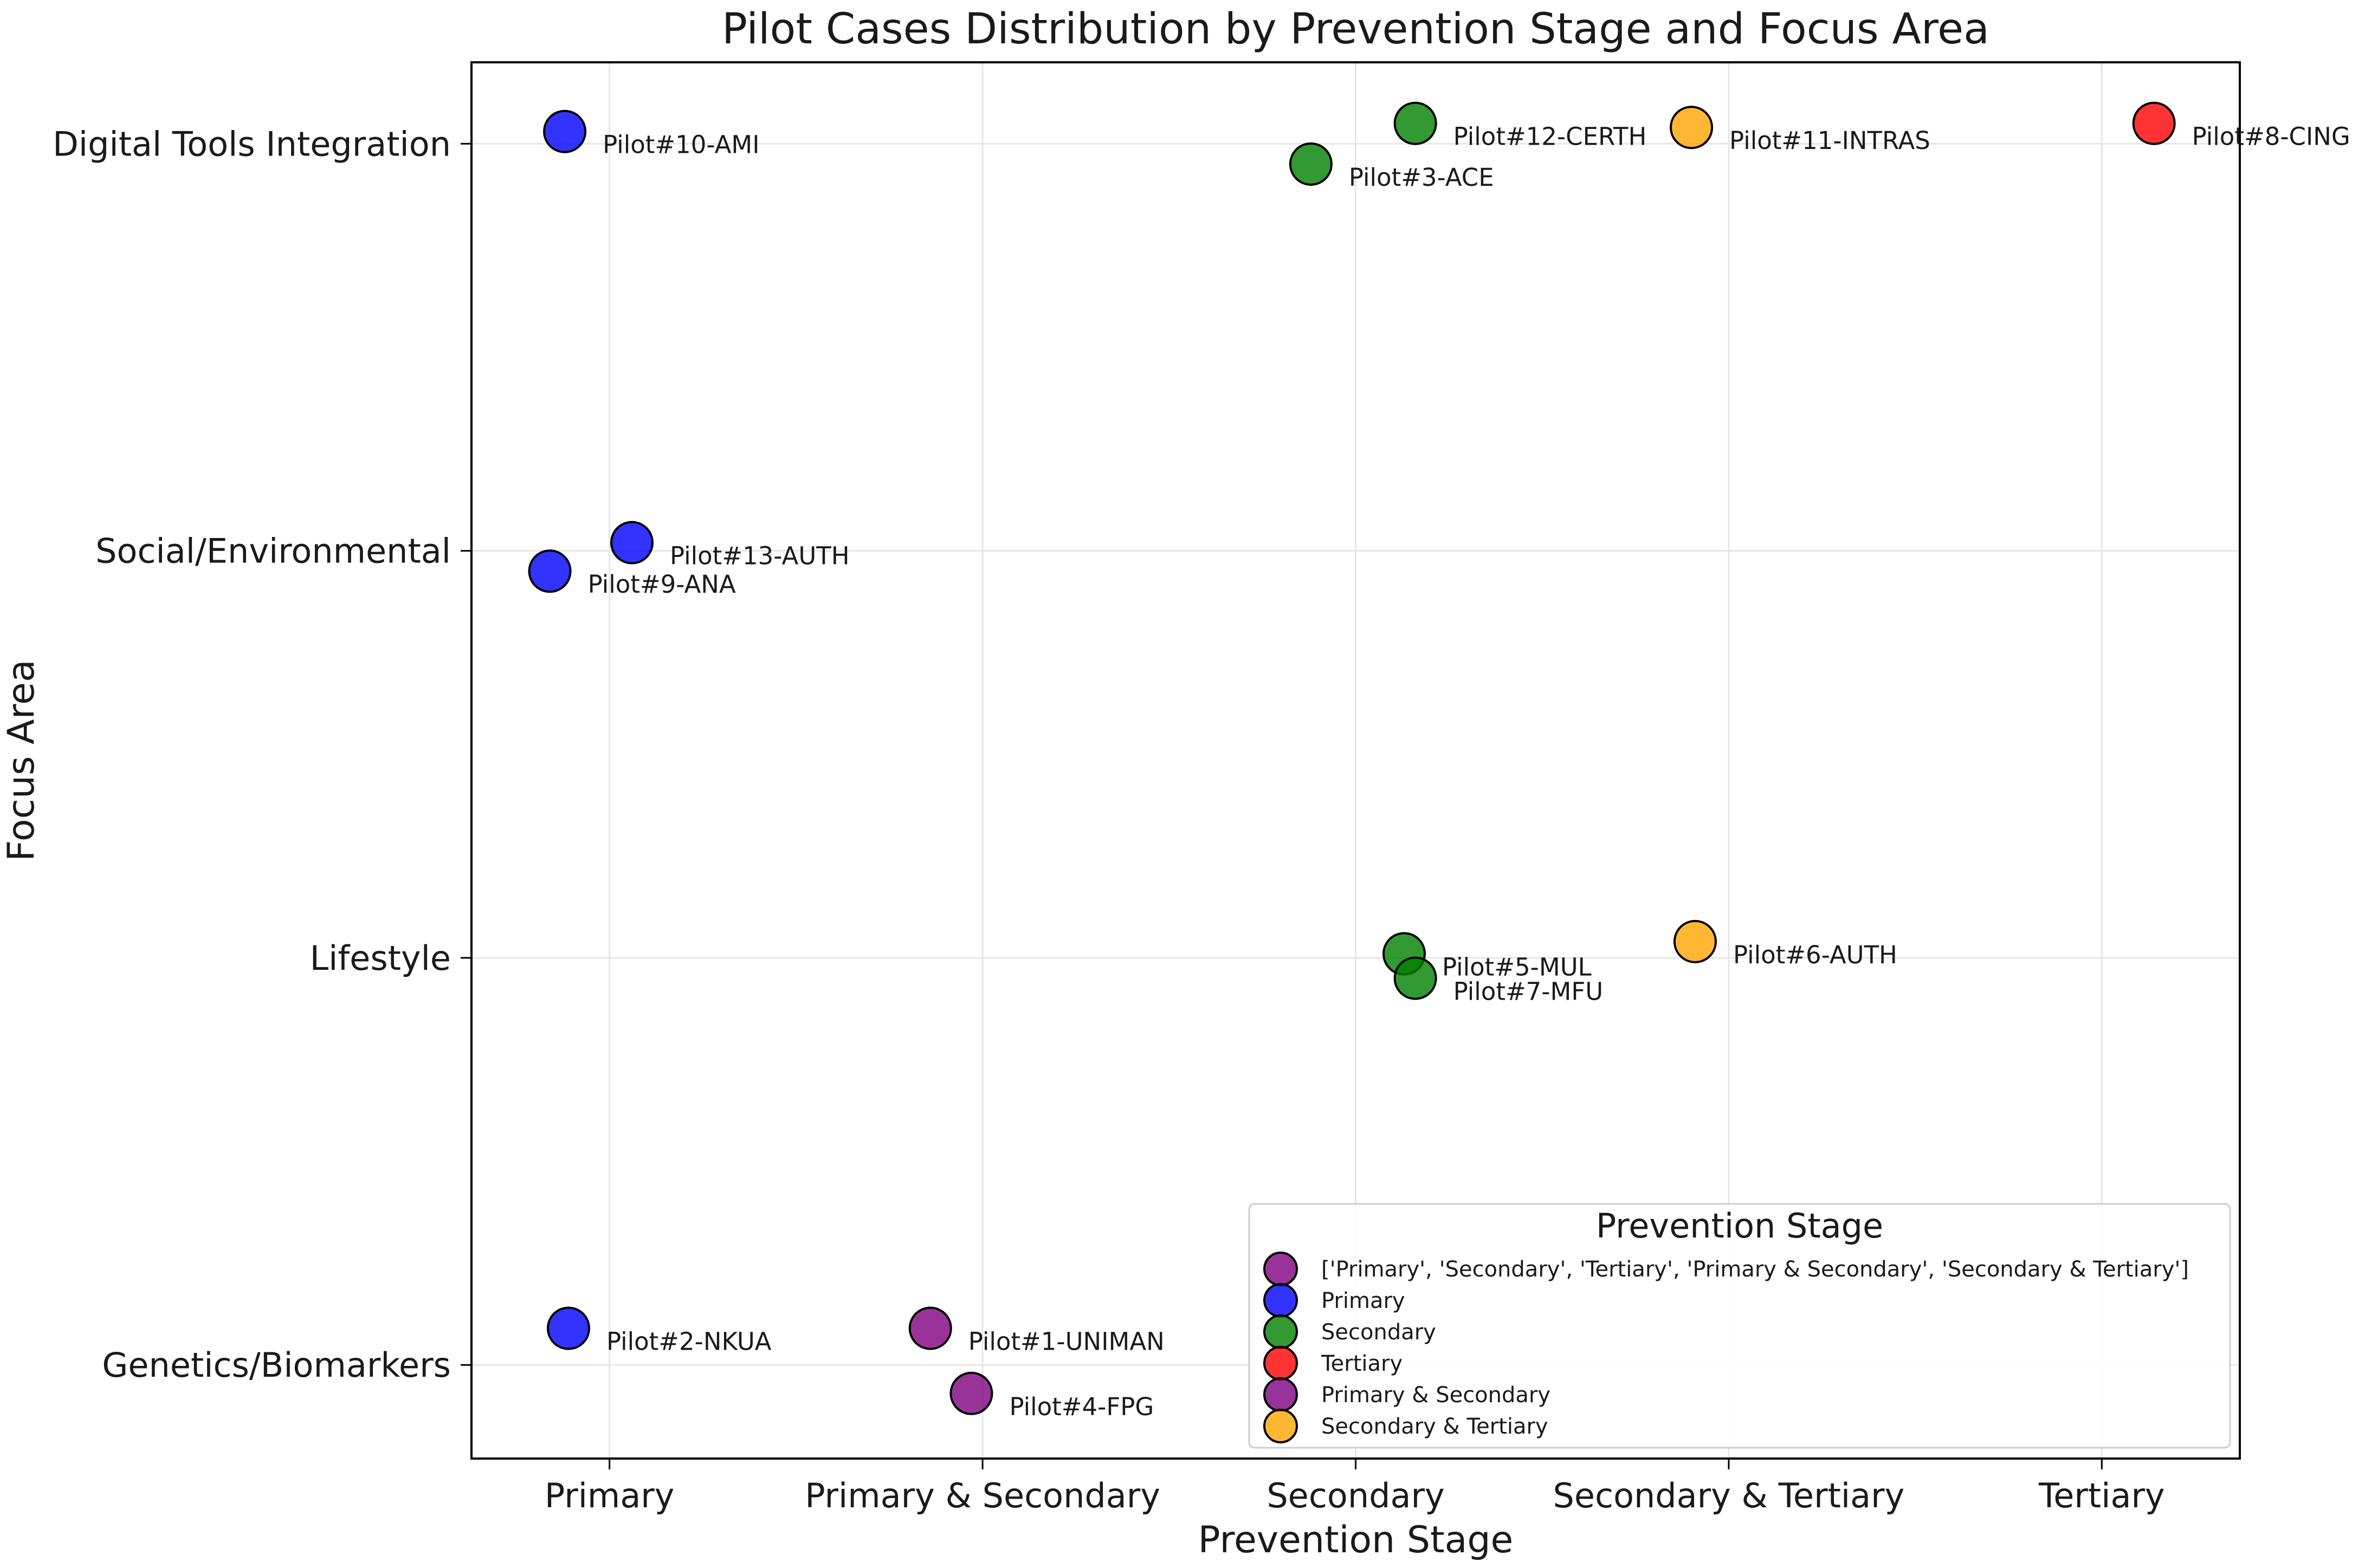 This screenshot has width=2365, height=1568. Describe the element at coordinates (2101, 1495) in the screenshot. I see `x-tick-label: Tertiary` at that location.